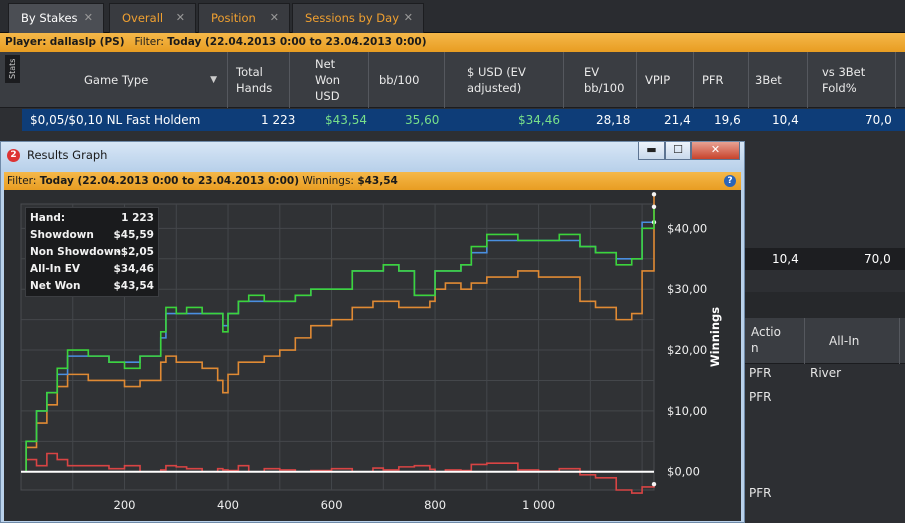 The width and height of the screenshot is (905, 523). What do you see at coordinates (372, 156) in the screenshot?
I see `window-titlebar: 2 Results Graph ▬ ☐ ✕` at bounding box center [372, 156].